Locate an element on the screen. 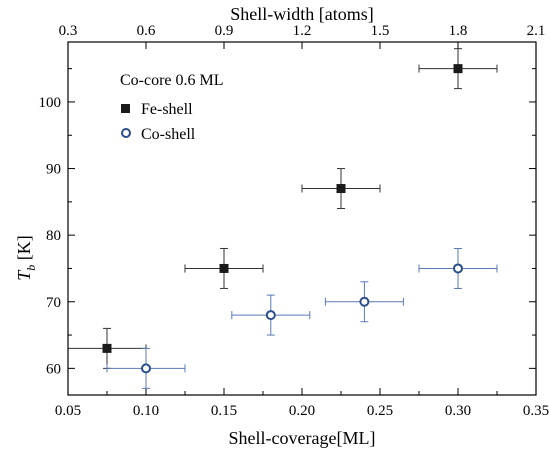 The width and height of the screenshot is (550, 452). legend-label-co: Co-shell is located at coordinates (168, 134).